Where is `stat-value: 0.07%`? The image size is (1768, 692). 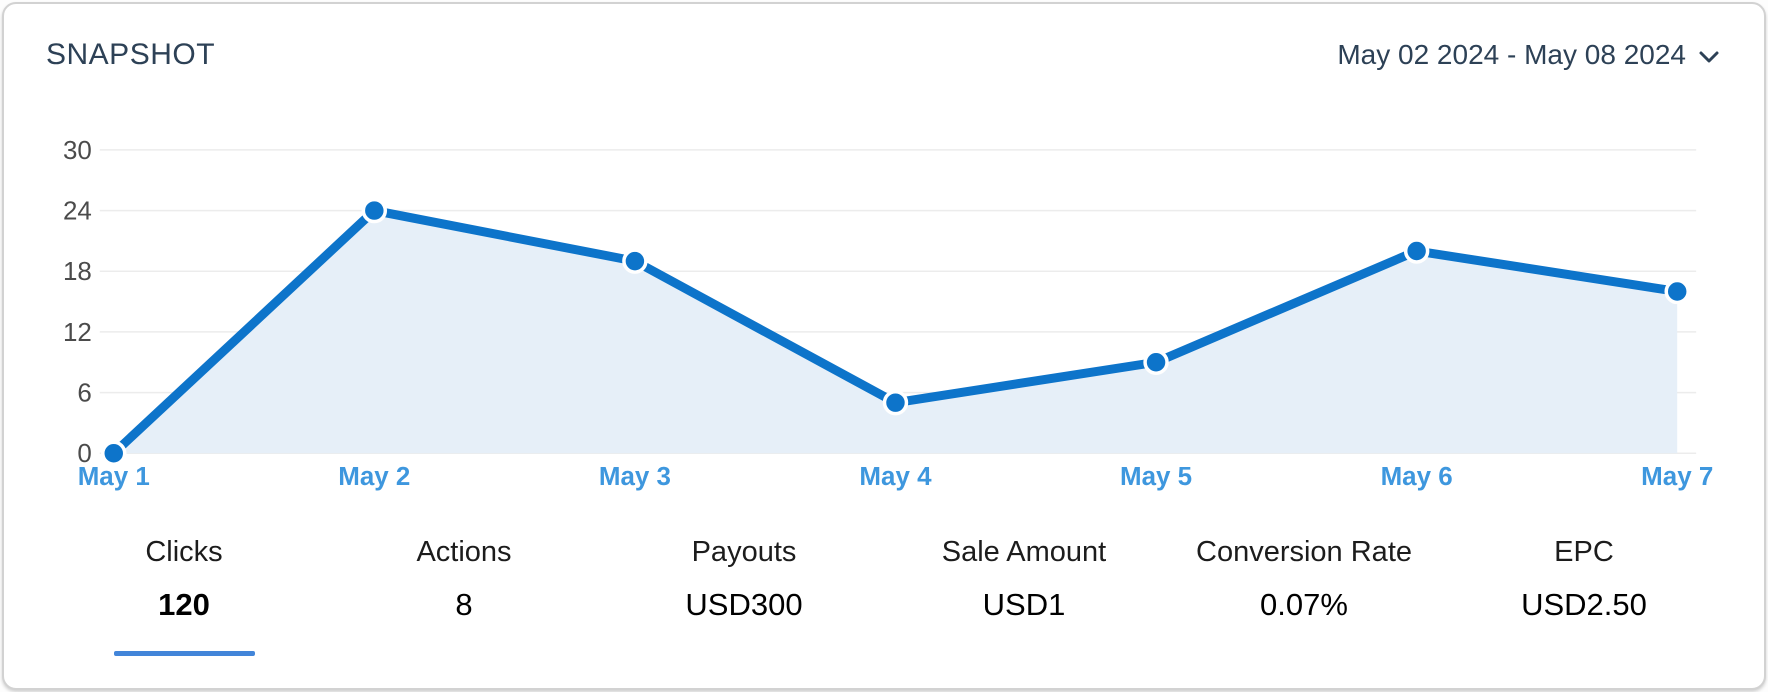 stat-value: 0.07% is located at coordinates (1304, 604).